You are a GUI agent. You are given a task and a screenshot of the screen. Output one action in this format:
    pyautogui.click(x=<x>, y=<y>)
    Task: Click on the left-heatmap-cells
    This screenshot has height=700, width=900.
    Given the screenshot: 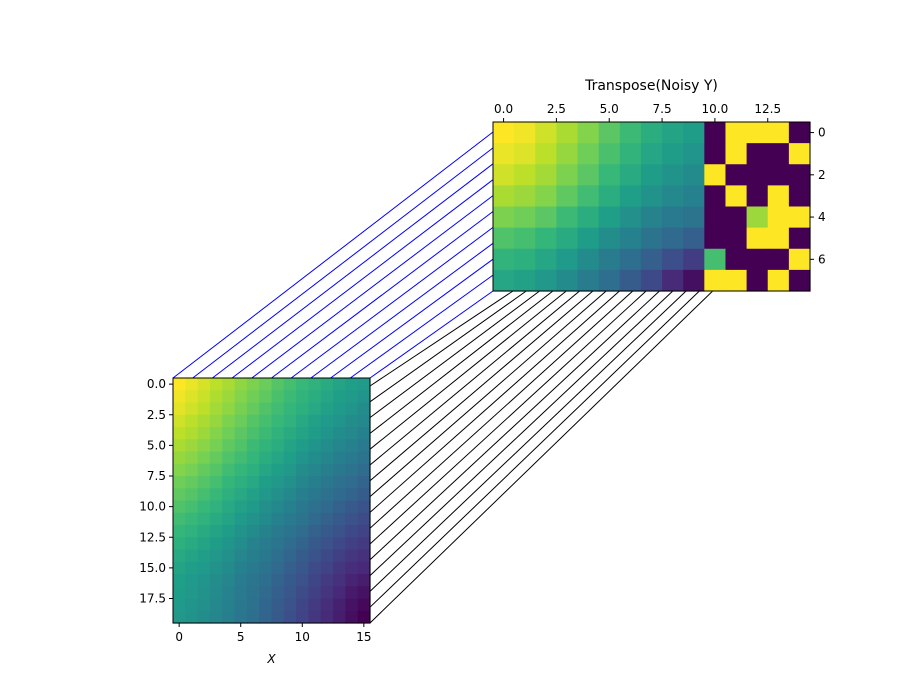 What is the action you would take?
    pyautogui.click(x=272, y=501)
    